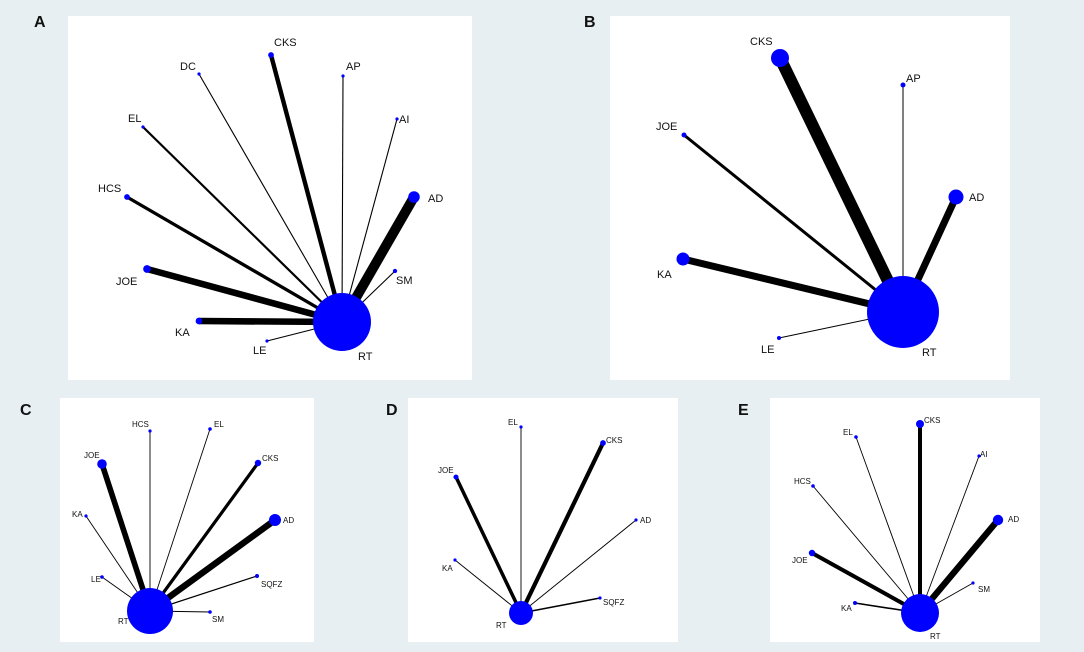 The width and height of the screenshot is (1084, 652). What do you see at coordinates (26, 410) in the screenshot?
I see `panel-letter-c: C` at bounding box center [26, 410].